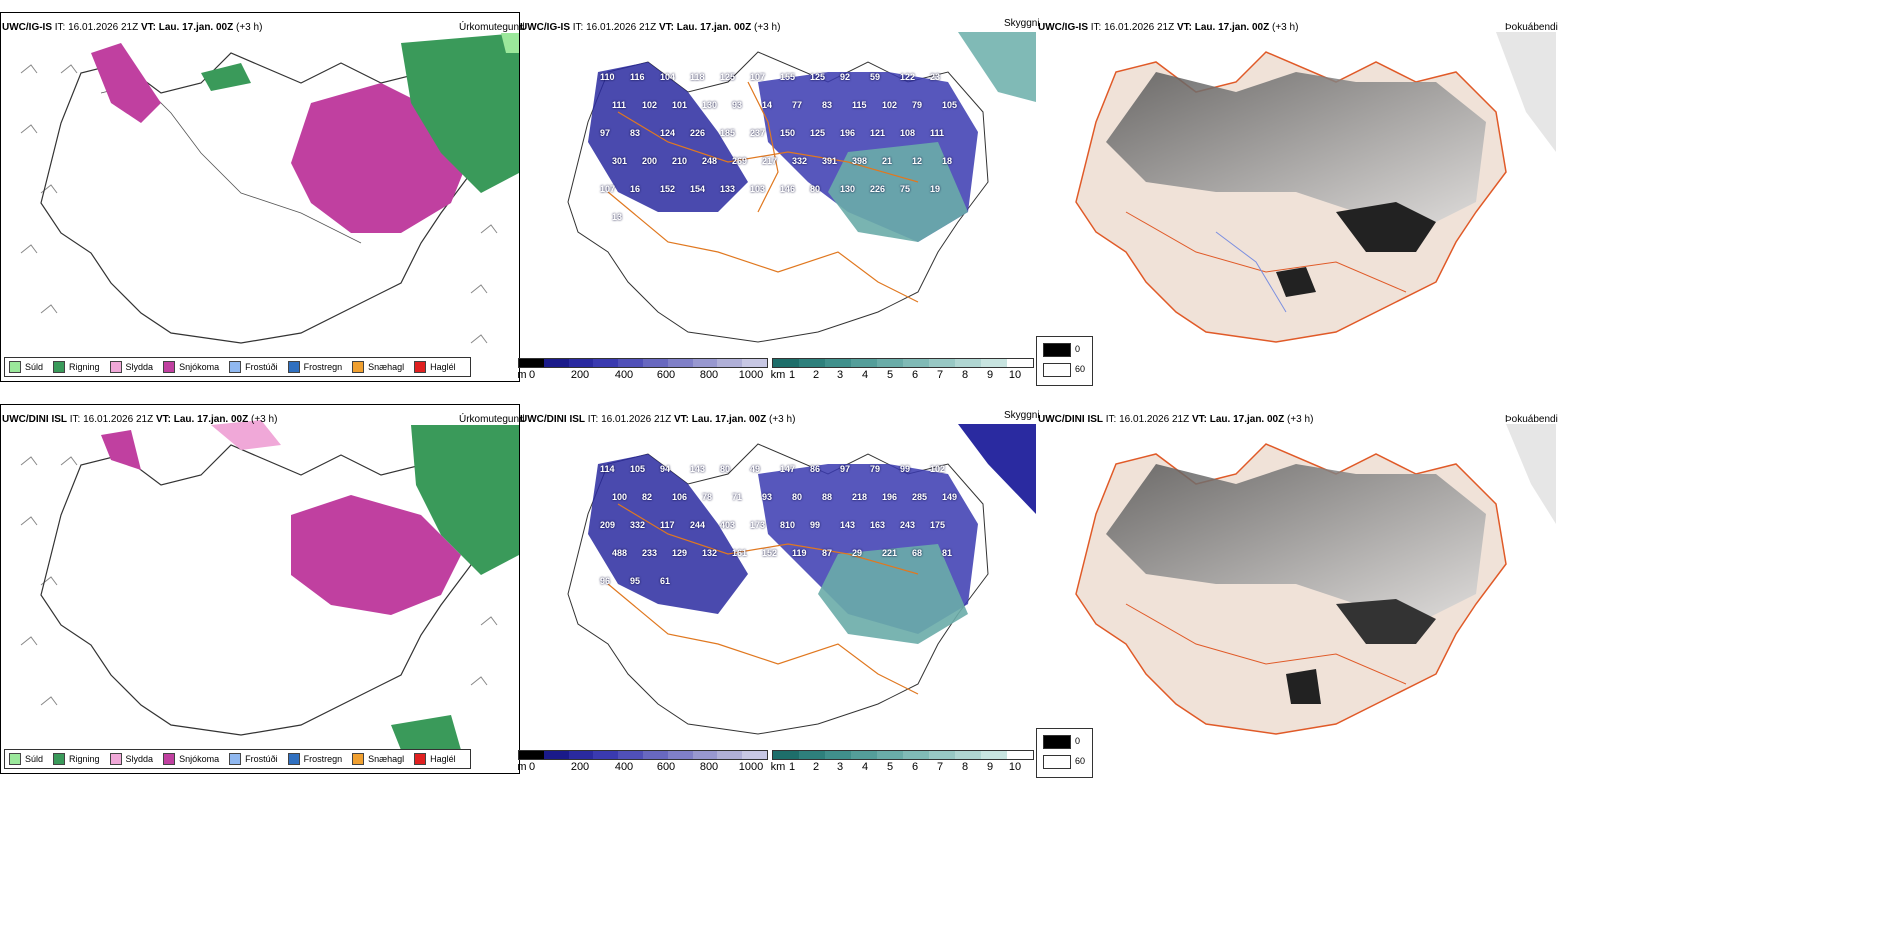 Image resolution: width=1900 pixels, height=950 pixels. What do you see at coordinates (650, 161) in the screenshot?
I see `cloud-base-label: 200` at bounding box center [650, 161].